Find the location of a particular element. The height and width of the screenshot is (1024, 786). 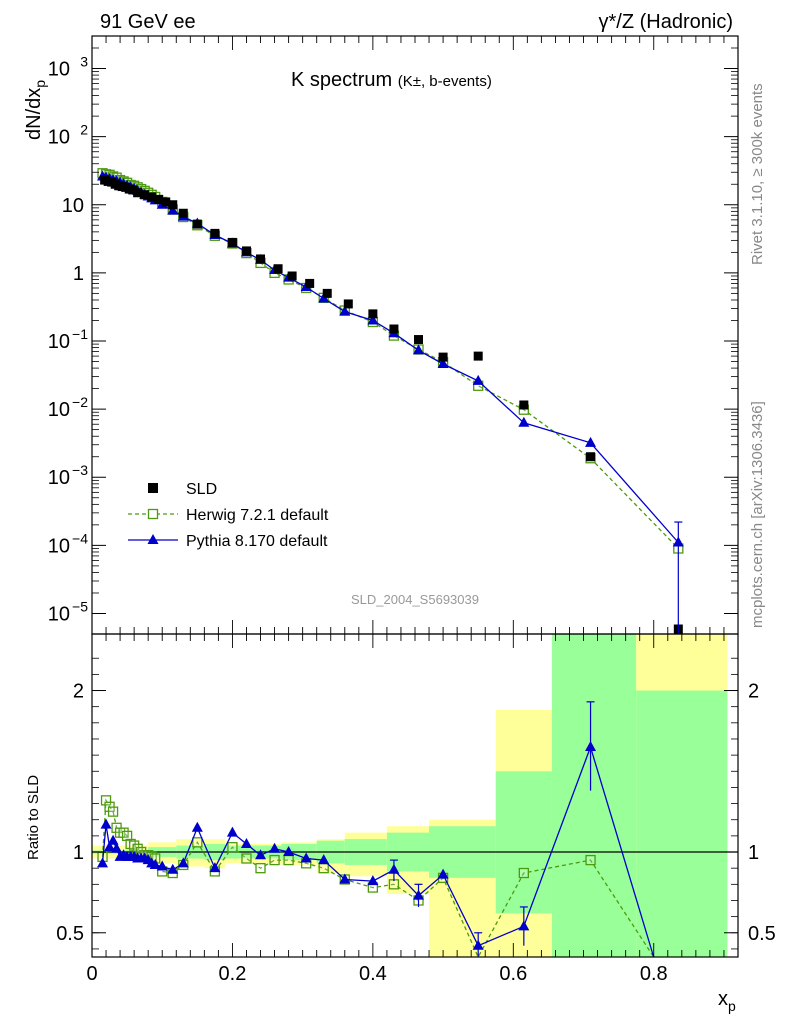

xtick-label: 0.6 is located at coordinates (513, 974).